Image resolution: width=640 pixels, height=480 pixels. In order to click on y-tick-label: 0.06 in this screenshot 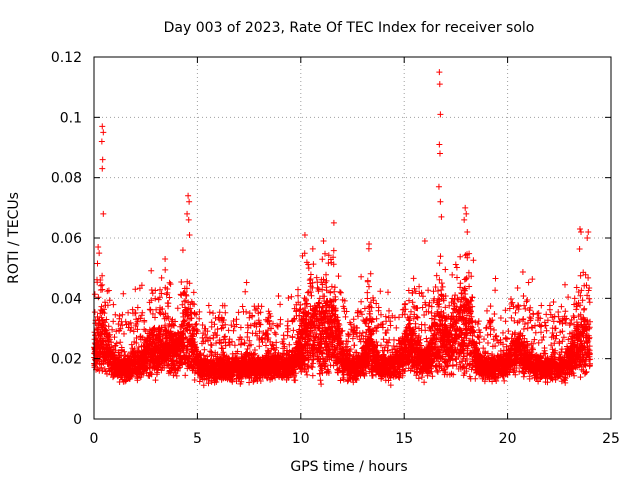, I will do `click(66, 239)`.